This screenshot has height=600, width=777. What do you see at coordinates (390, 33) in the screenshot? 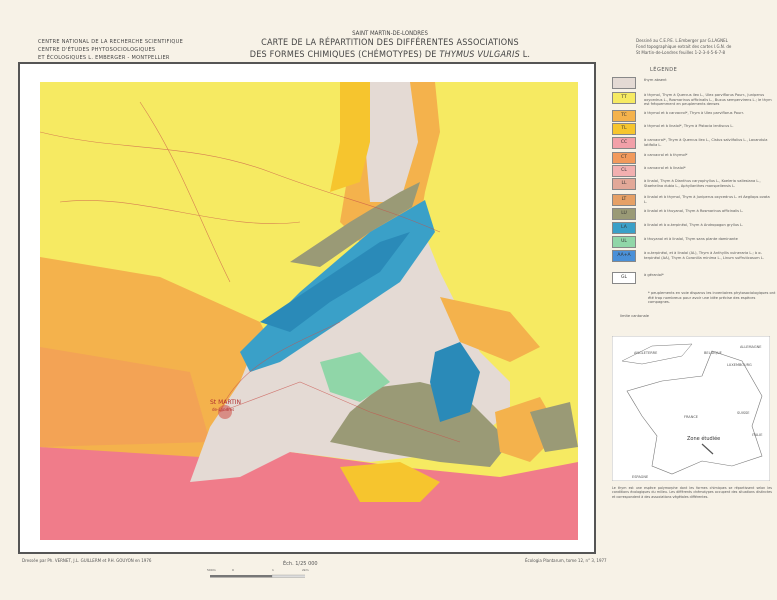
I see `place-name: SAINT MARTIN-DE-LONDRES` at bounding box center [390, 33].